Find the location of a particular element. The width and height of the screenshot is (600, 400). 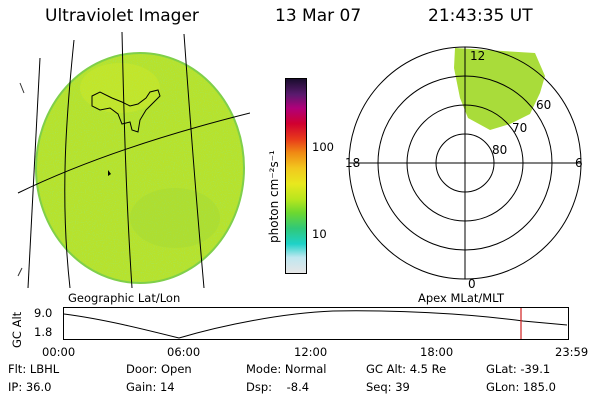

altitude-ytick-low: 1.8 is located at coordinates (43, 332).